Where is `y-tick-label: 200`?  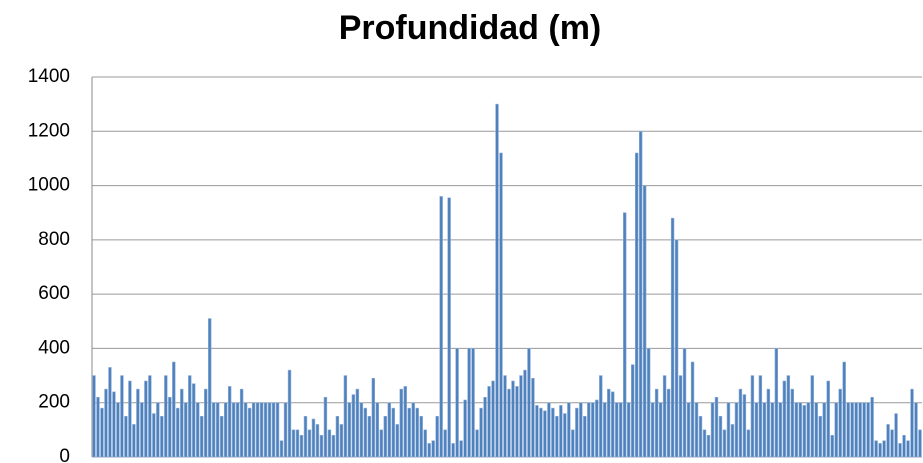
y-tick-label: 200 is located at coordinates (54, 402).